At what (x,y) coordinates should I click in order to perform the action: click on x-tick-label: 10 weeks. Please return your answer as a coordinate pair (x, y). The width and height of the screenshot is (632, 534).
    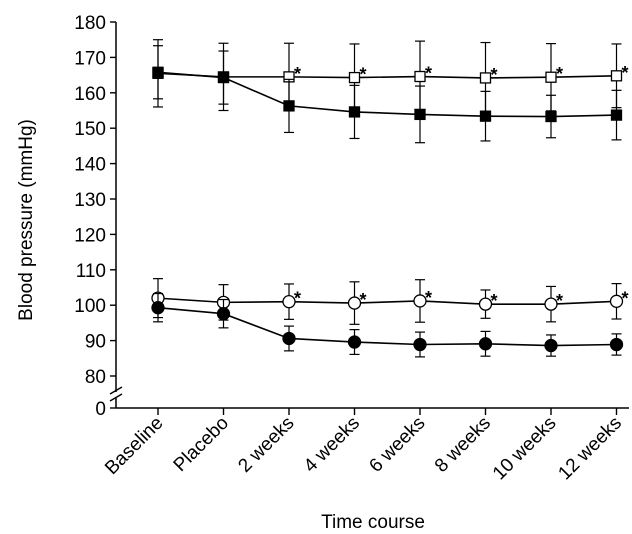
    Looking at the image, I should click on (525, 449).